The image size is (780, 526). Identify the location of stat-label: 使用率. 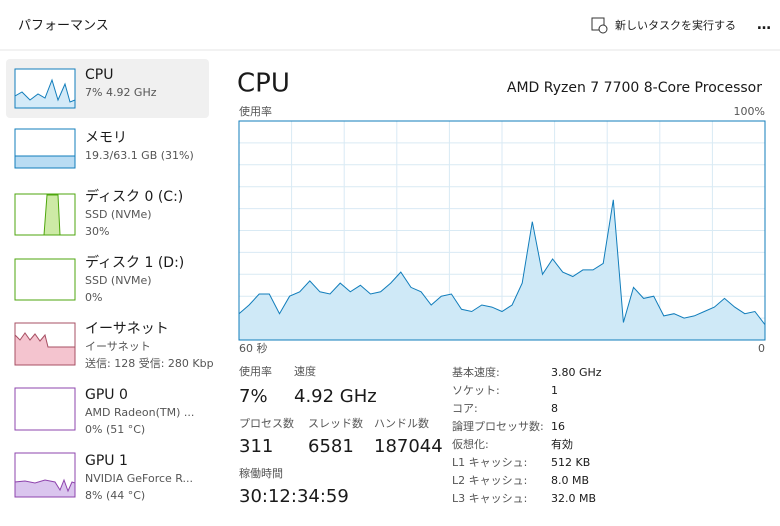
(255, 371).